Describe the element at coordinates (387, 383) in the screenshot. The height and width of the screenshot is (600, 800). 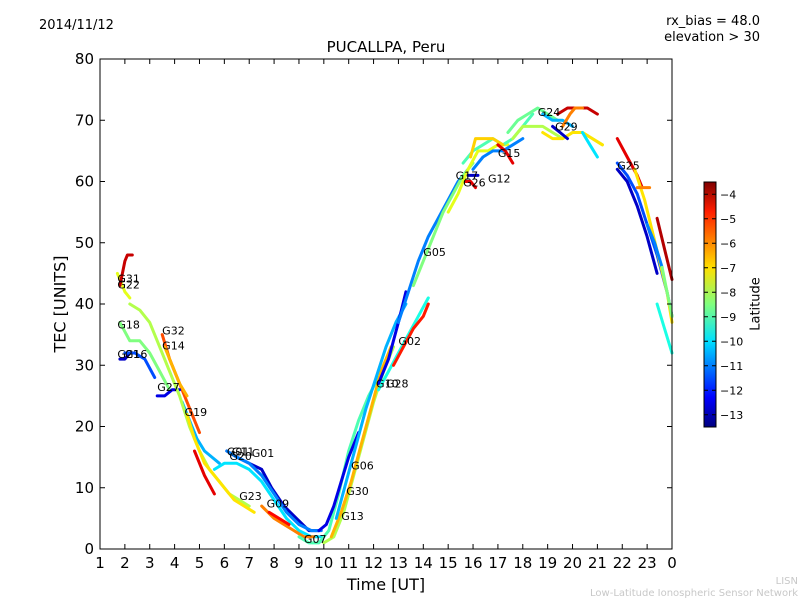
I see `satellite-label-g10: G10` at that location.